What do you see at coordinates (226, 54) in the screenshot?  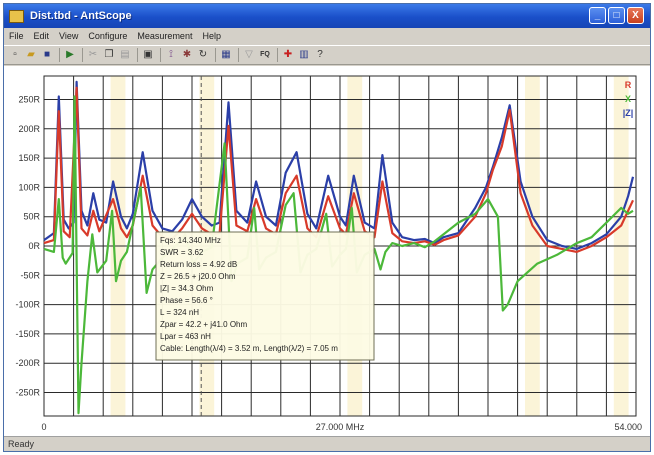 I see `chart-icon: ▦` at bounding box center [226, 54].